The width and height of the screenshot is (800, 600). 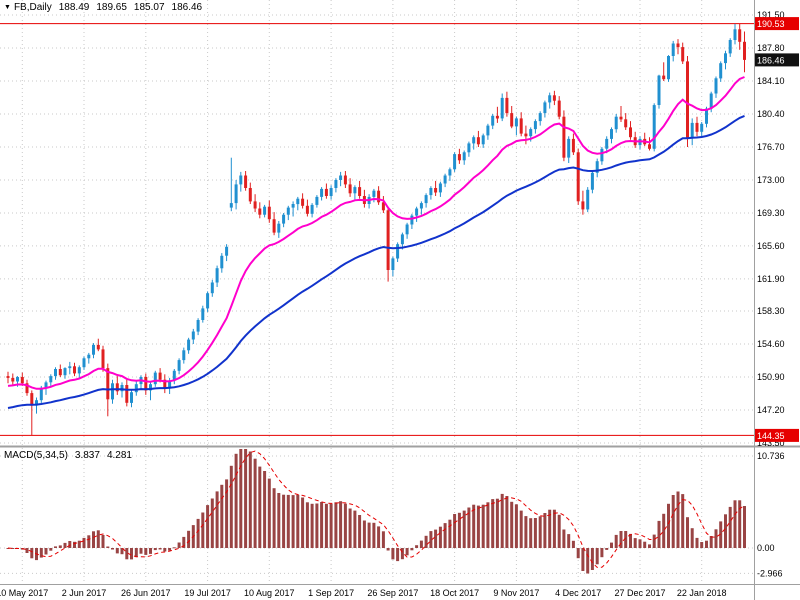 What do you see at coordinates (84, 593) in the screenshot?
I see `time-axis-label: 2 Jun 2017` at bounding box center [84, 593].